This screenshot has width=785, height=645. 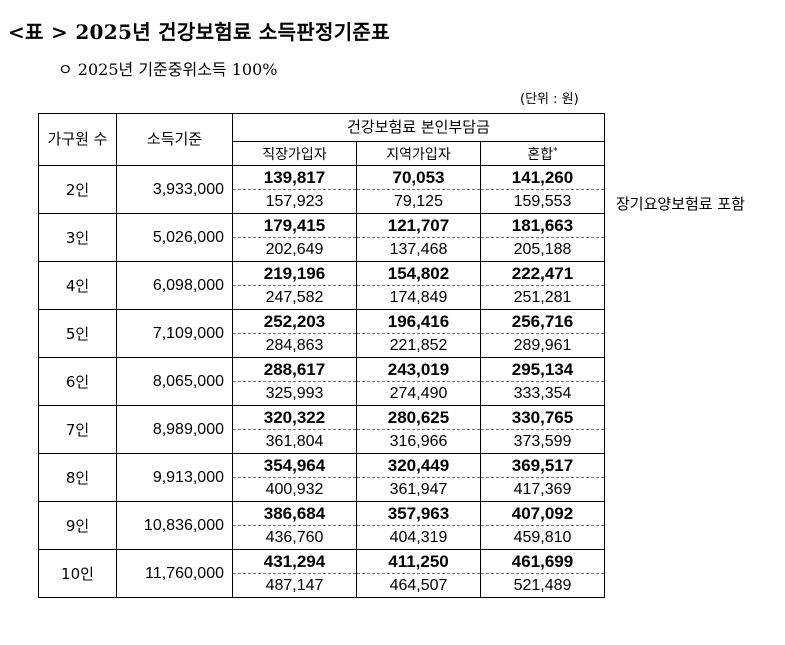 I want to click on regional-premium-ltc-cell: 221,852, so click(x=418, y=345).